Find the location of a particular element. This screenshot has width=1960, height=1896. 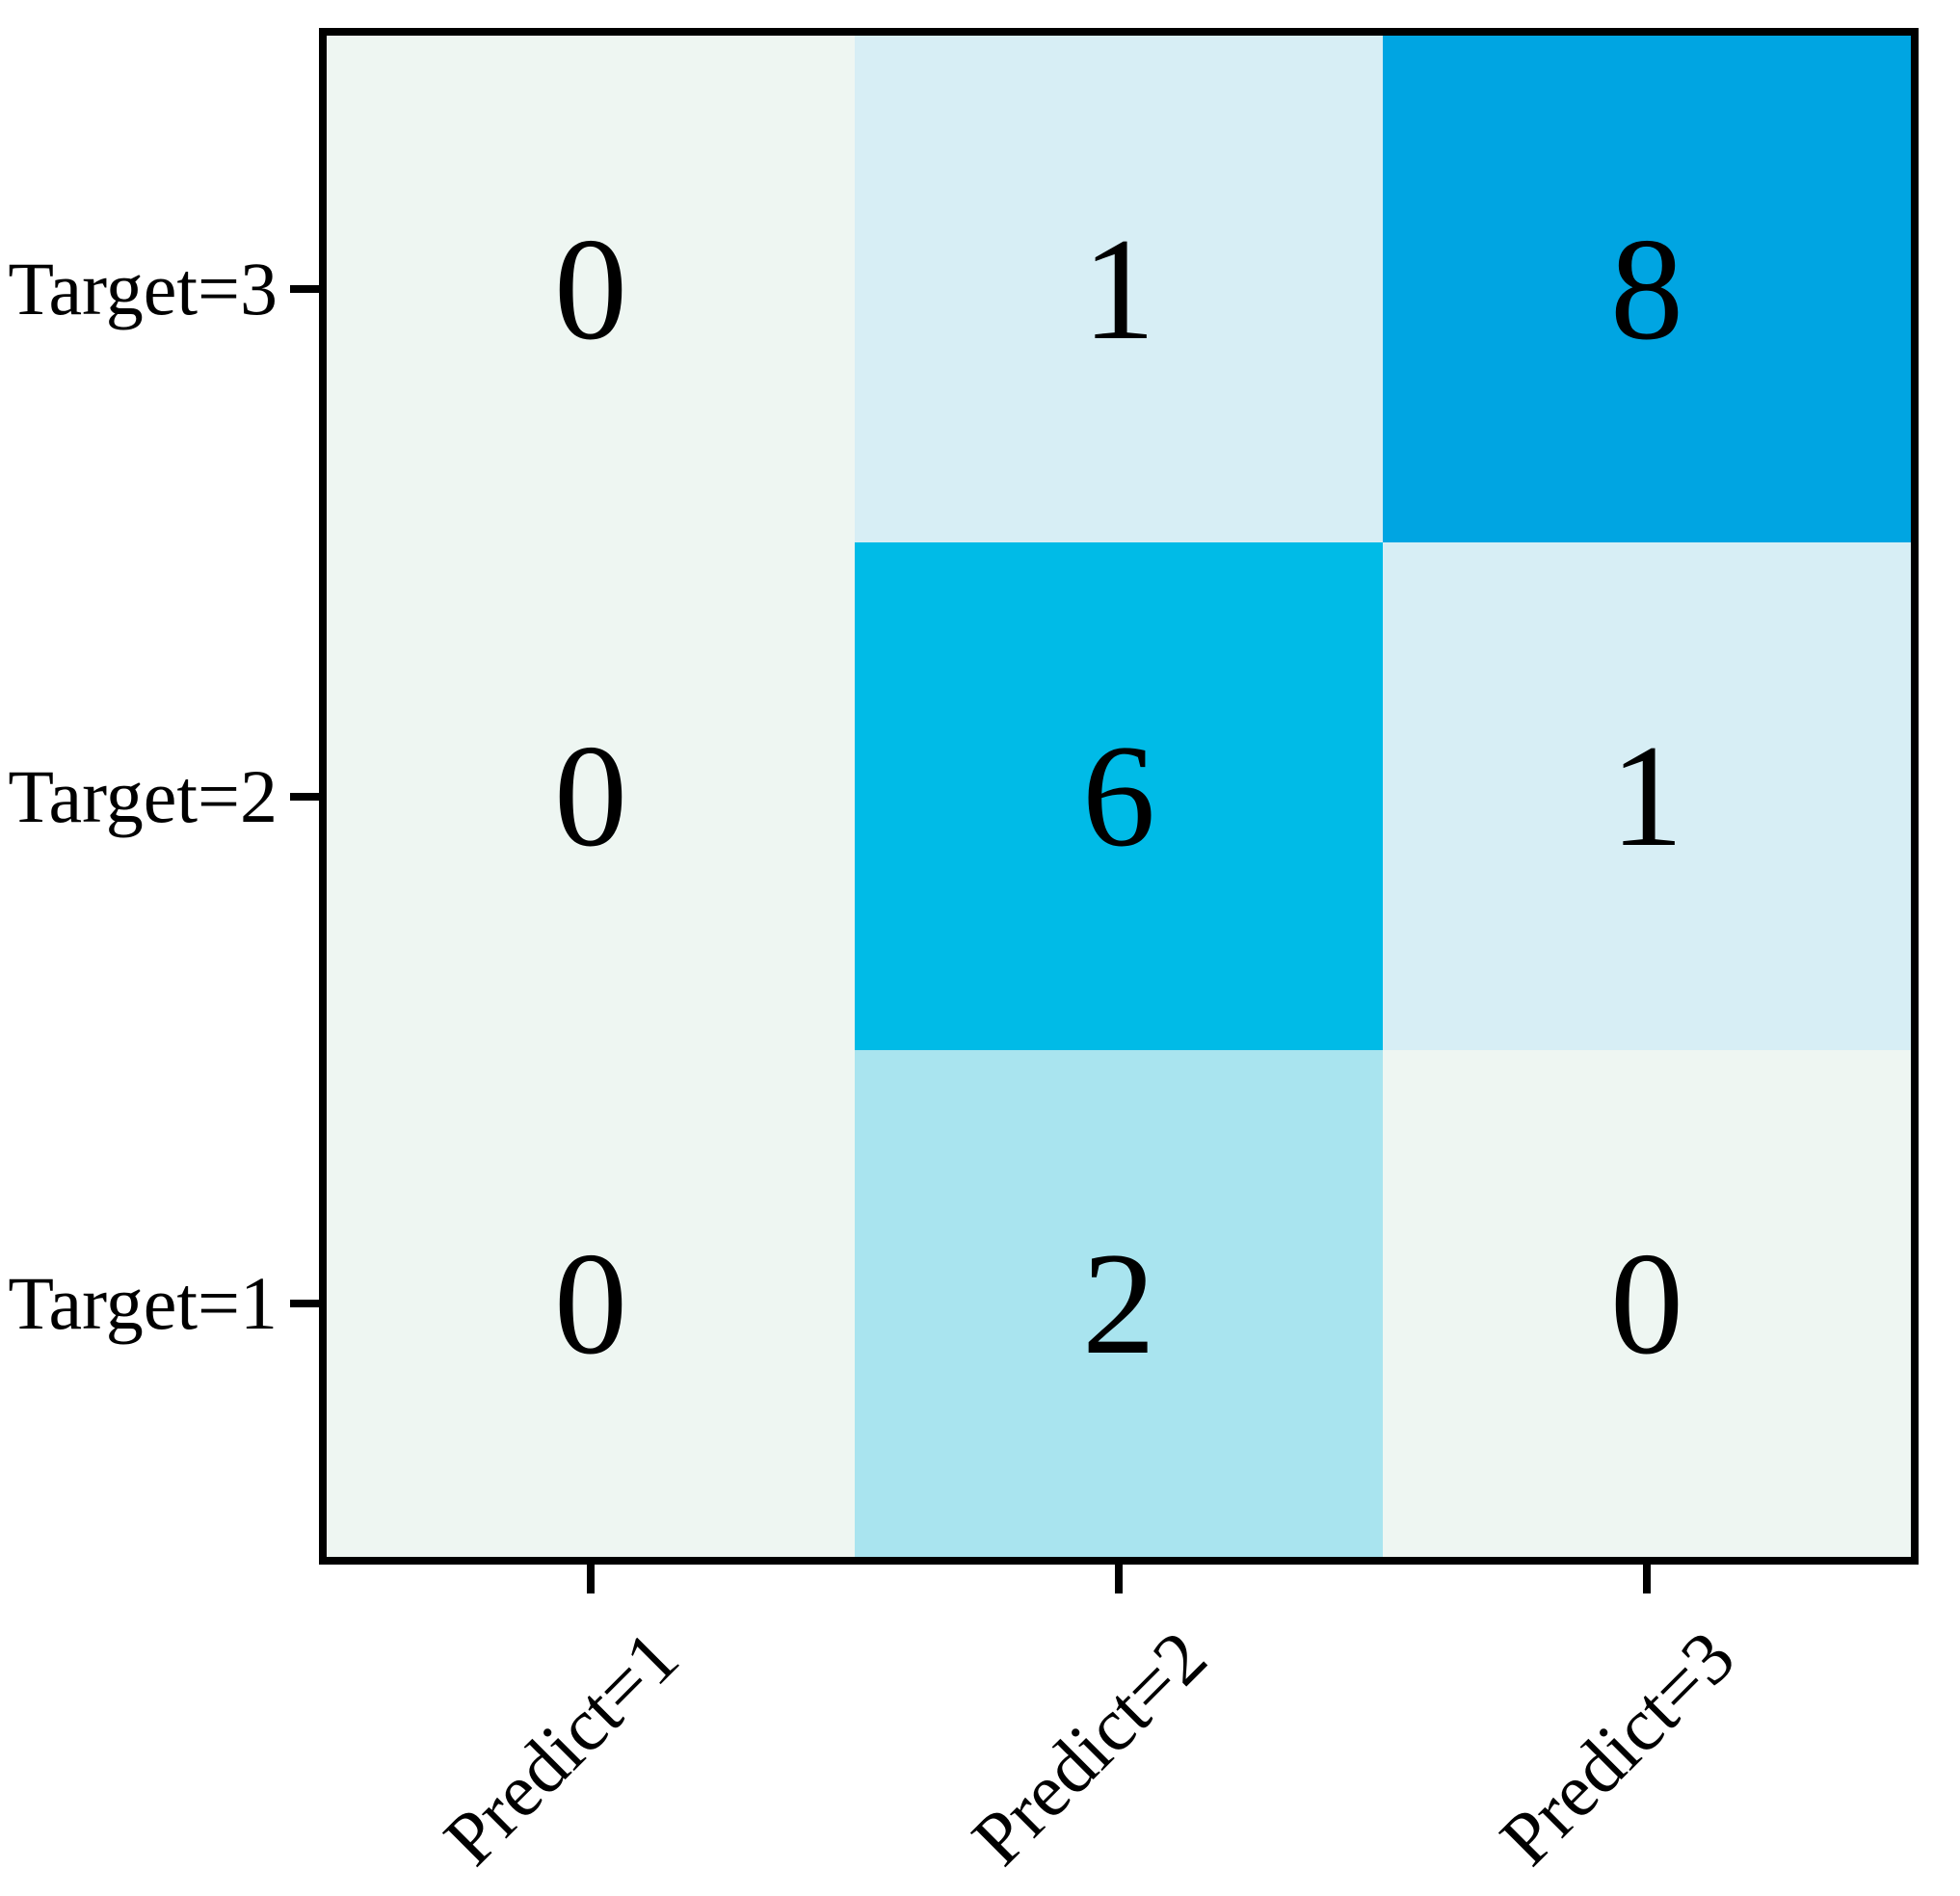

y-tick-label-target2: Target=2 is located at coordinates (143, 795).